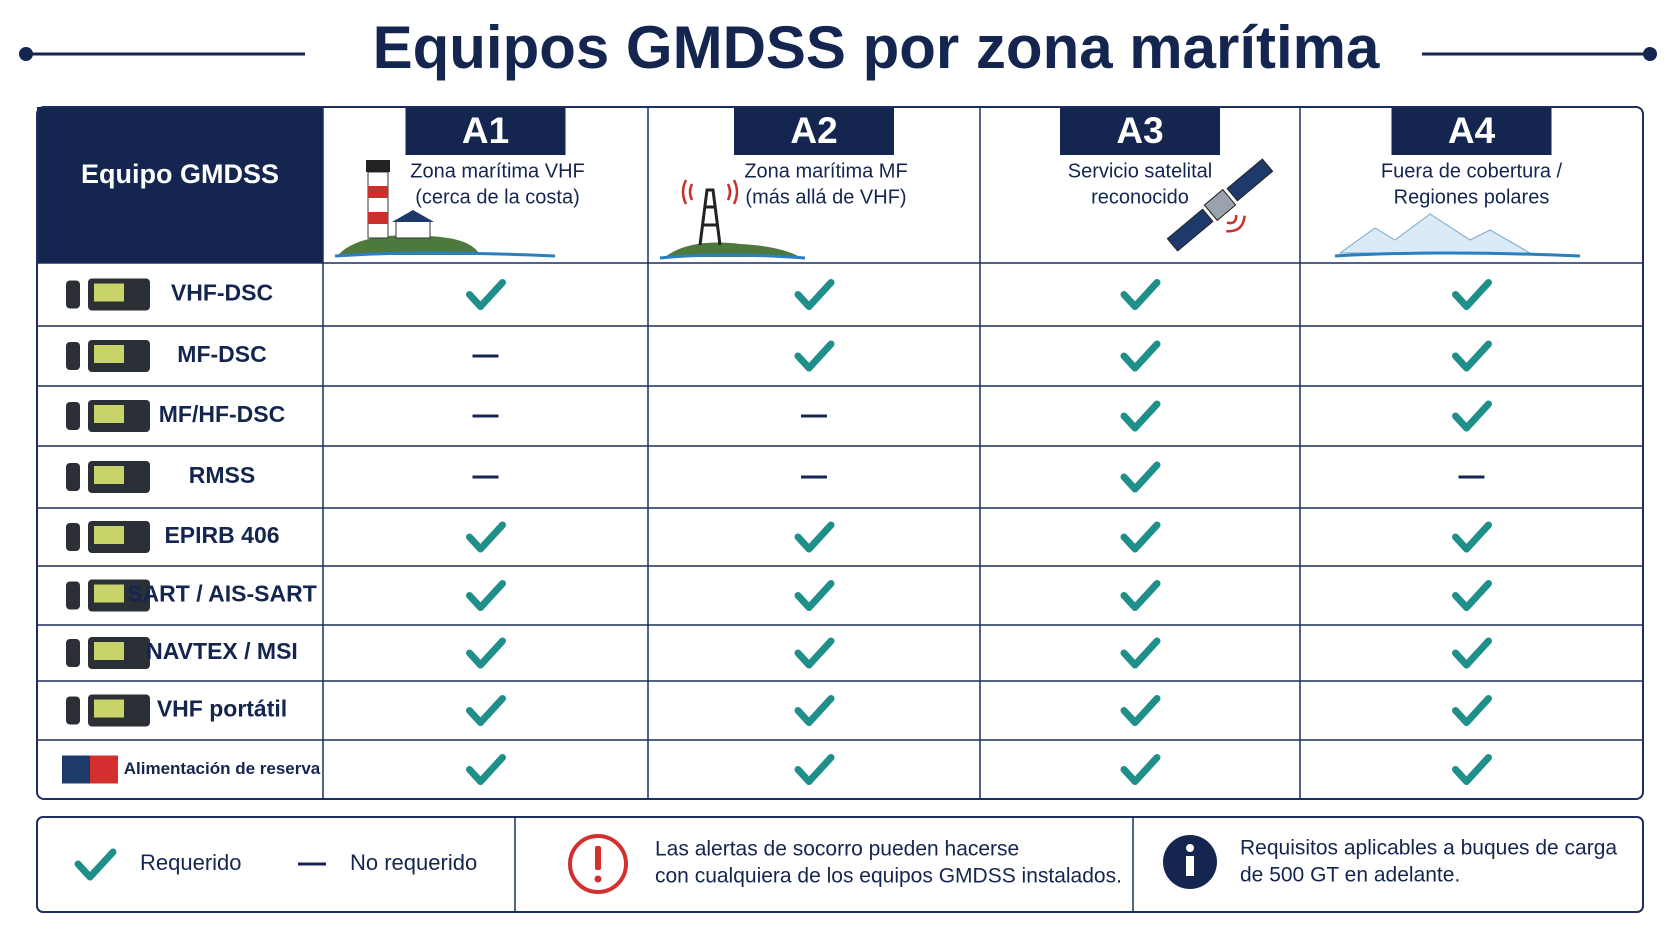 The height and width of the screenshot is (941, 1672). Describe the element at coordinates (221, 535) in the screenshot. I see `equipment-name: EPIRB 406` at that location.